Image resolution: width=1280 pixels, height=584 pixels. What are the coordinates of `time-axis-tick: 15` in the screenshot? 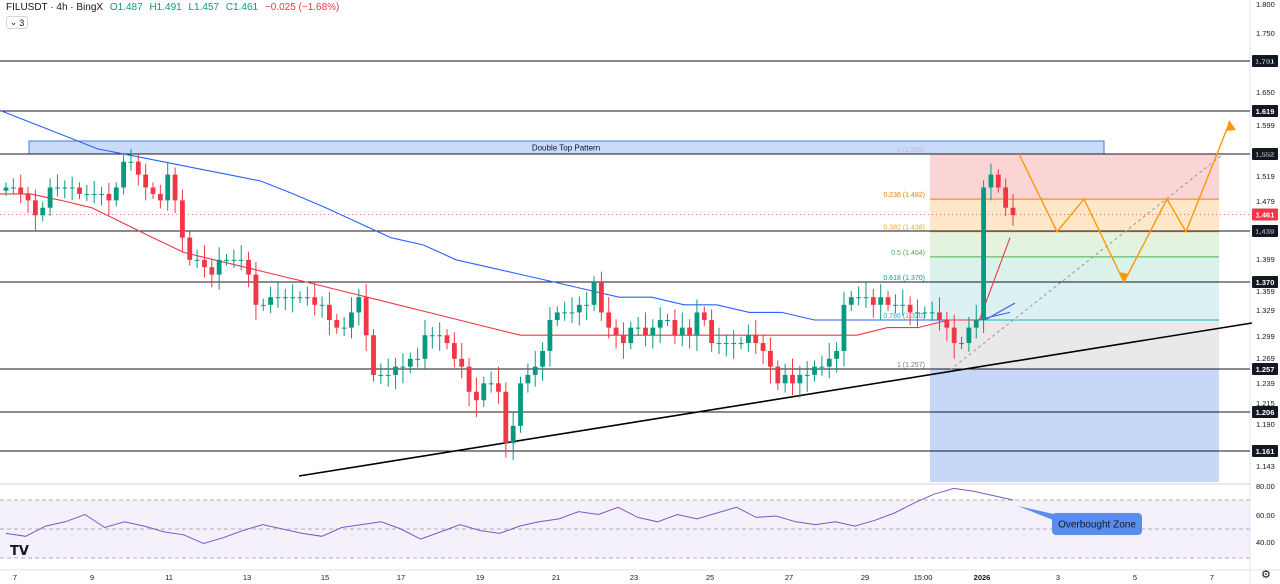 It's located at (325, 577).